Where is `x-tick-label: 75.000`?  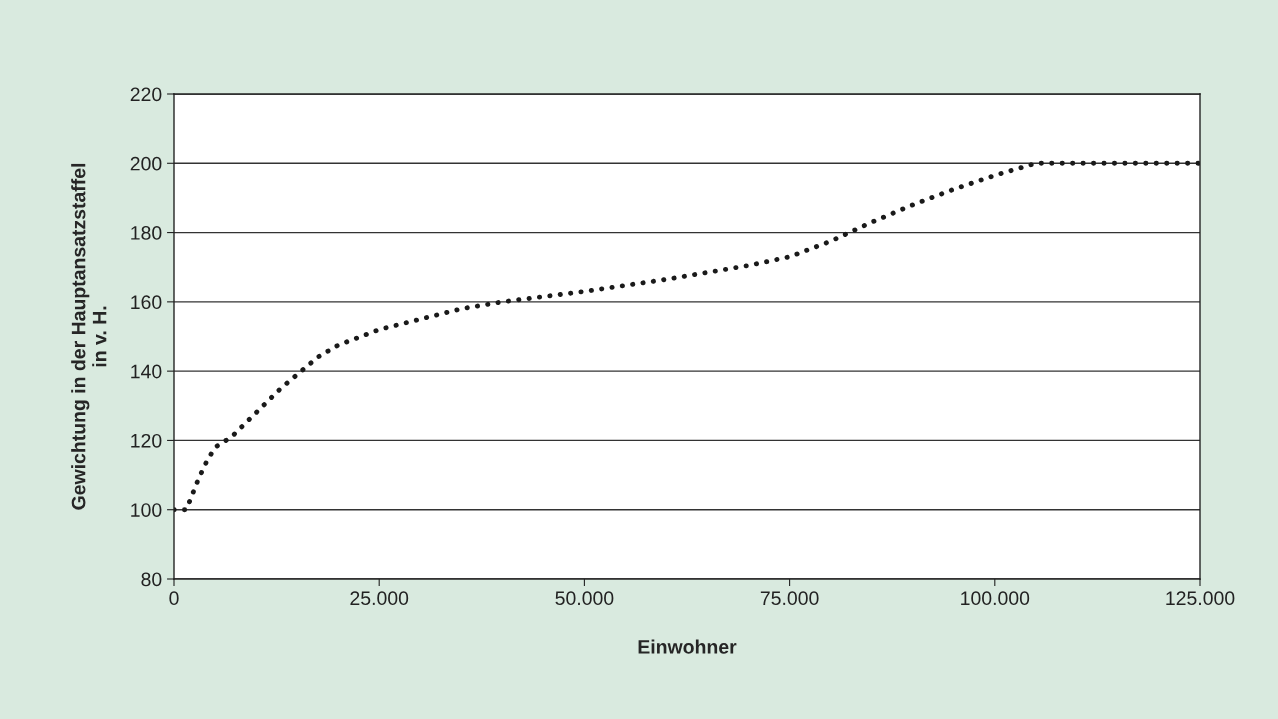 x-tick-label: 75.000 is located at coordinates (789, 598).